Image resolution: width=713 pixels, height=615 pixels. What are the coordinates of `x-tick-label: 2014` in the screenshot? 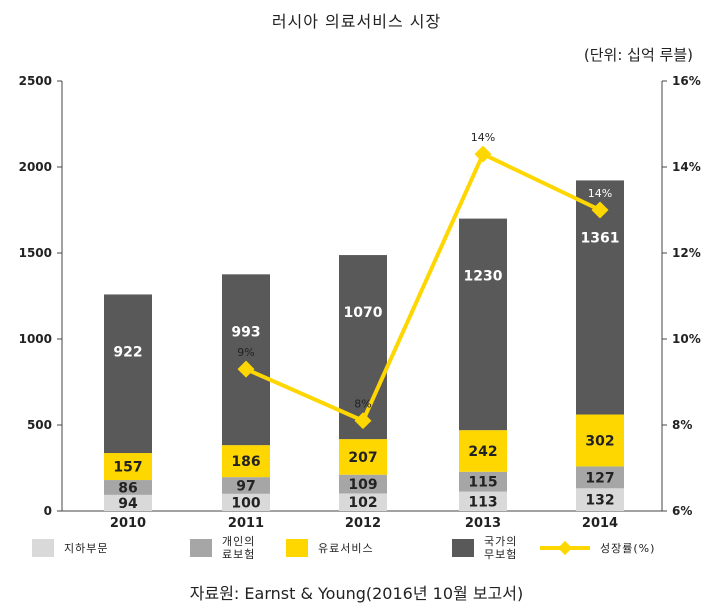 It's located at (600, 523).